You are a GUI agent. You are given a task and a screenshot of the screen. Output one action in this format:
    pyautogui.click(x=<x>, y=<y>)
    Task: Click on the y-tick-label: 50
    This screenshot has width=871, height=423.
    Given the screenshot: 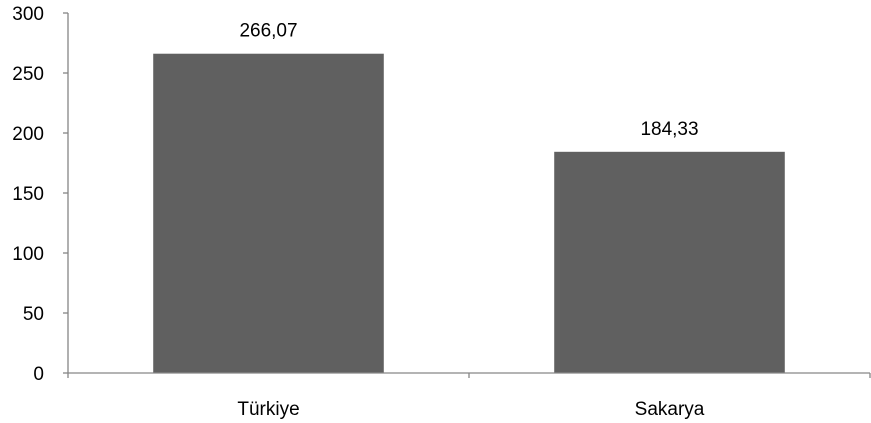 What is the action you would take?
    pyautogui.click(x=33, y=314)
    